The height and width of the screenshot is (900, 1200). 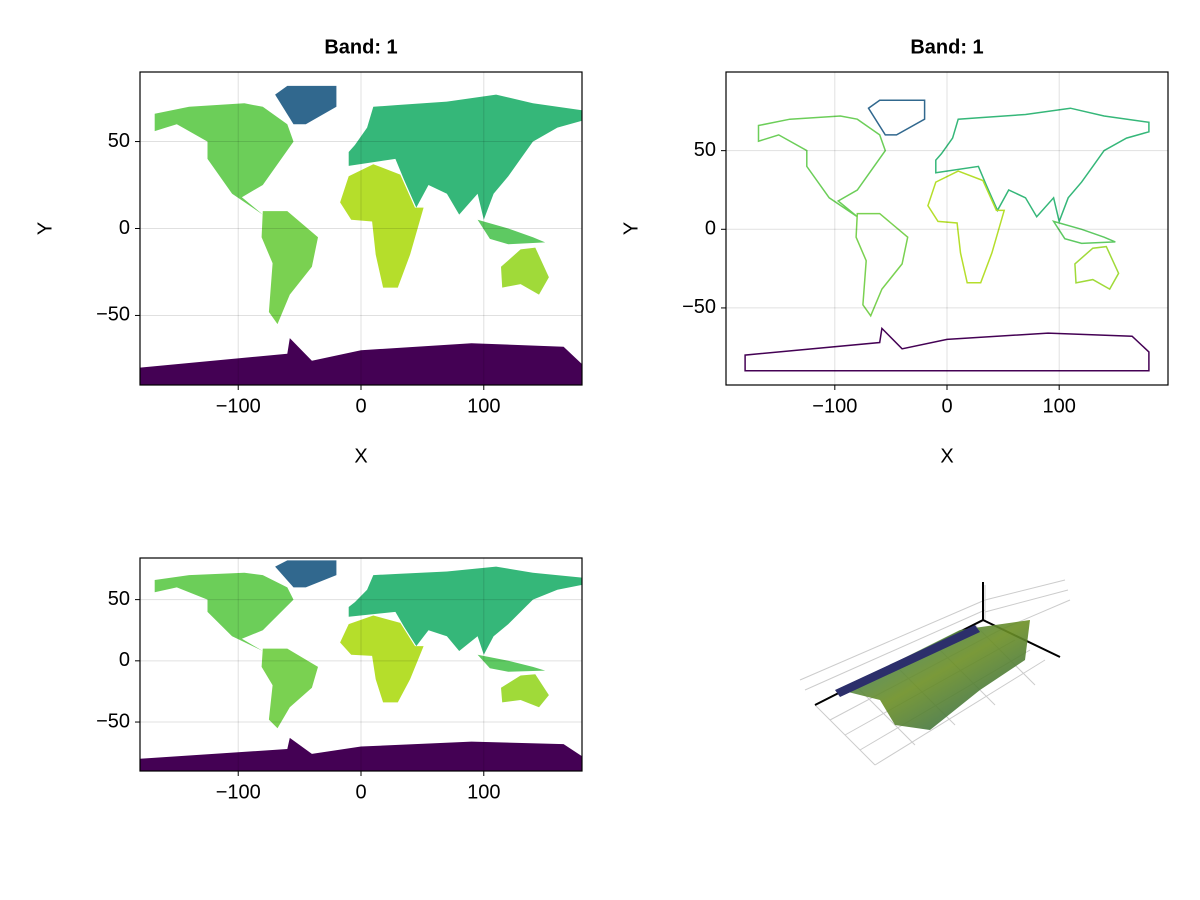 I want to click on chart-panel: −100 0 100 −50 0 50, so click(x=339, y=680).